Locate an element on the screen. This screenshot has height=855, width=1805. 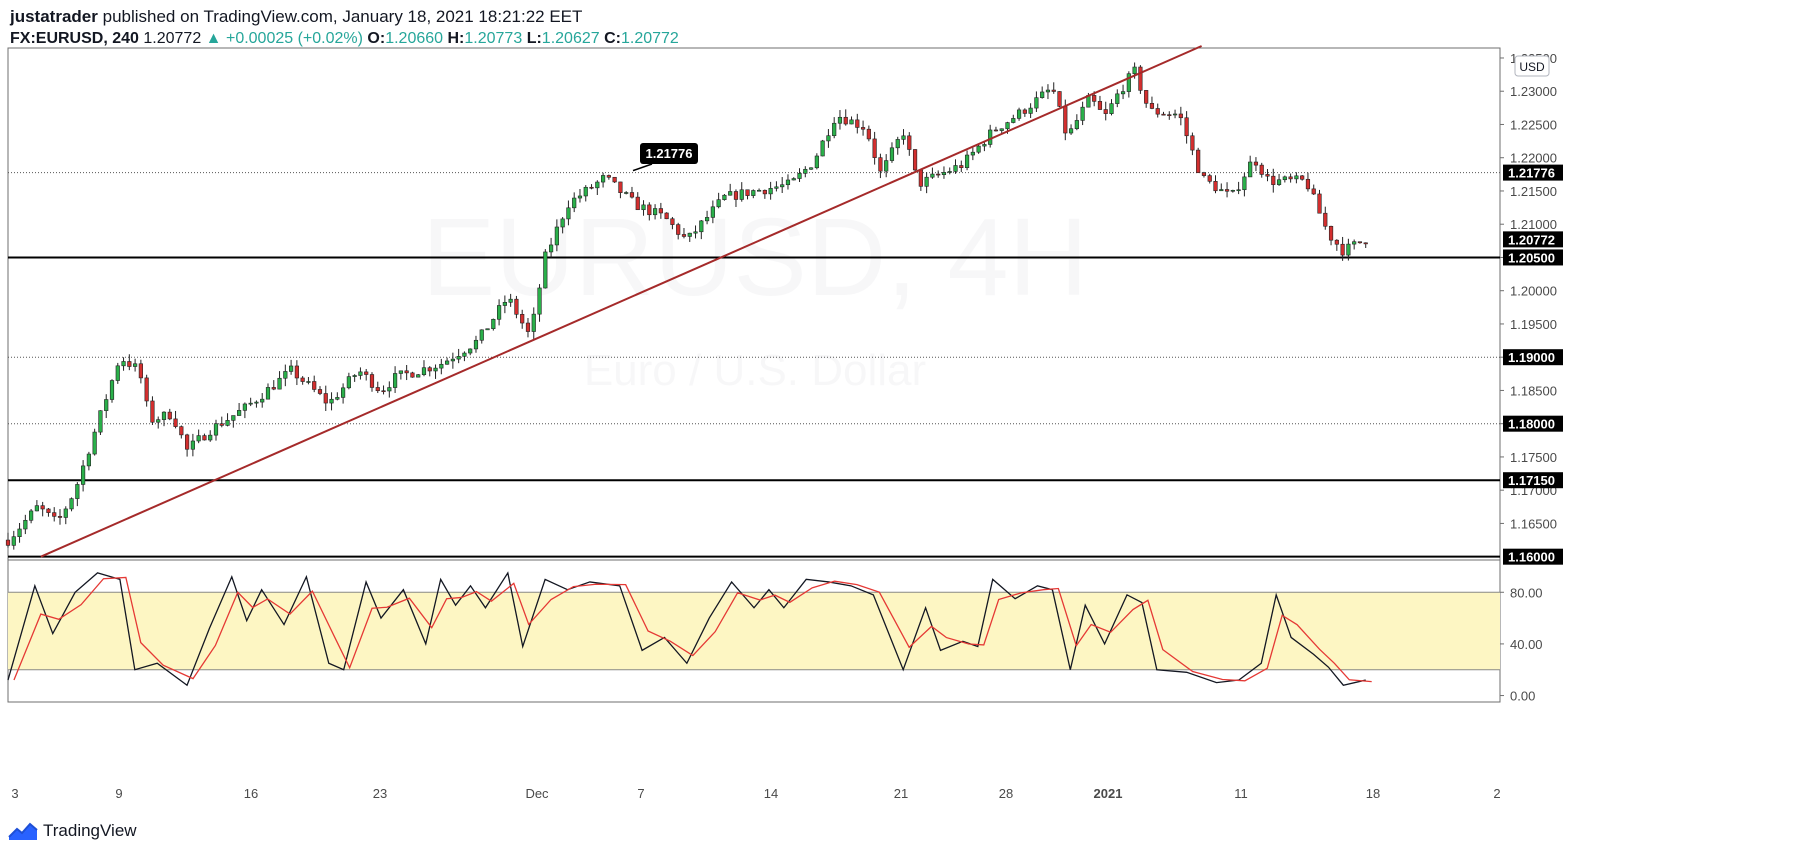
price-tick-label: 1.21500 is located at coordinates (1533, 191).